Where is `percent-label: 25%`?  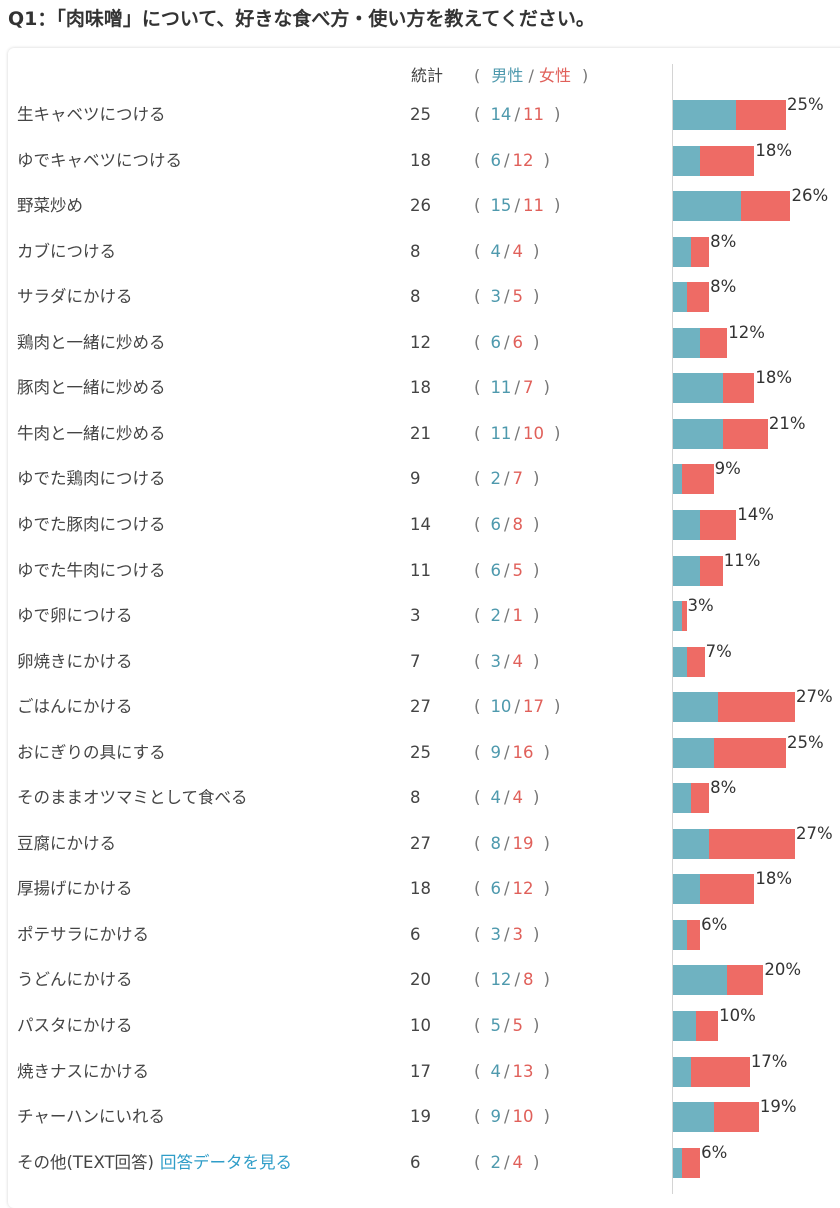
percent-label: 25% is located at coordinates (805, 104).